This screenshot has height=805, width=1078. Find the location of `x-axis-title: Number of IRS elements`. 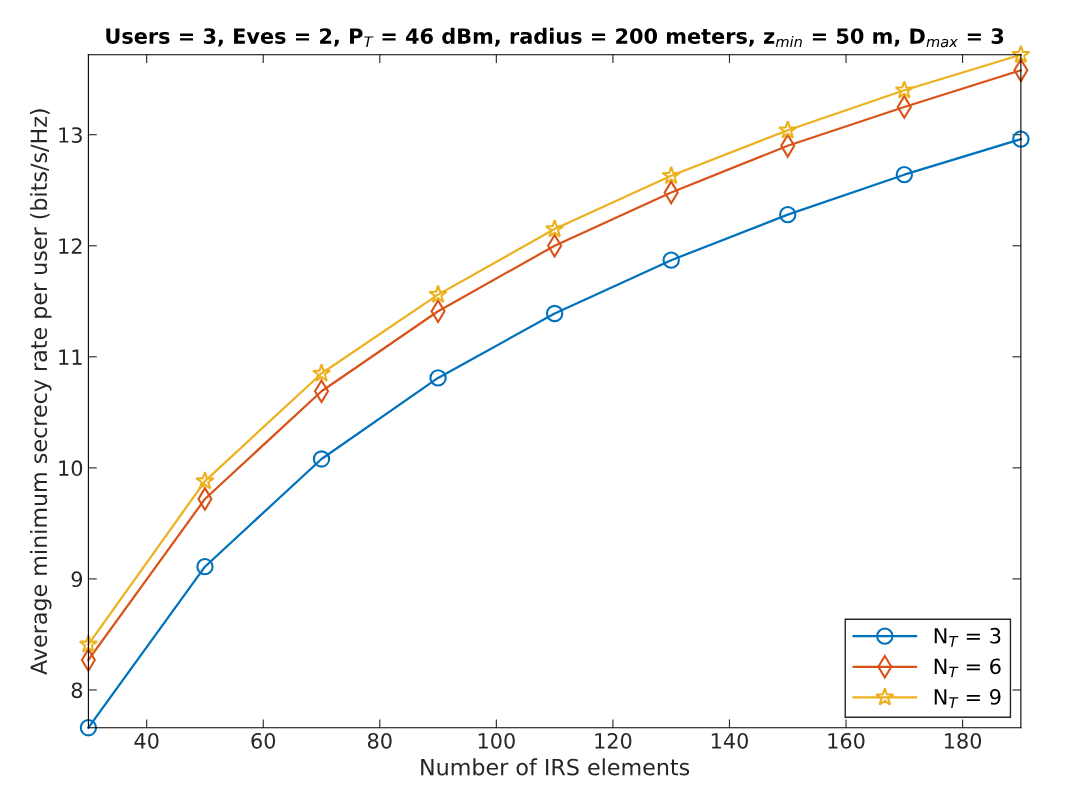

x-axis-title: Number of IRS elements is located at coordinates (555, 767).